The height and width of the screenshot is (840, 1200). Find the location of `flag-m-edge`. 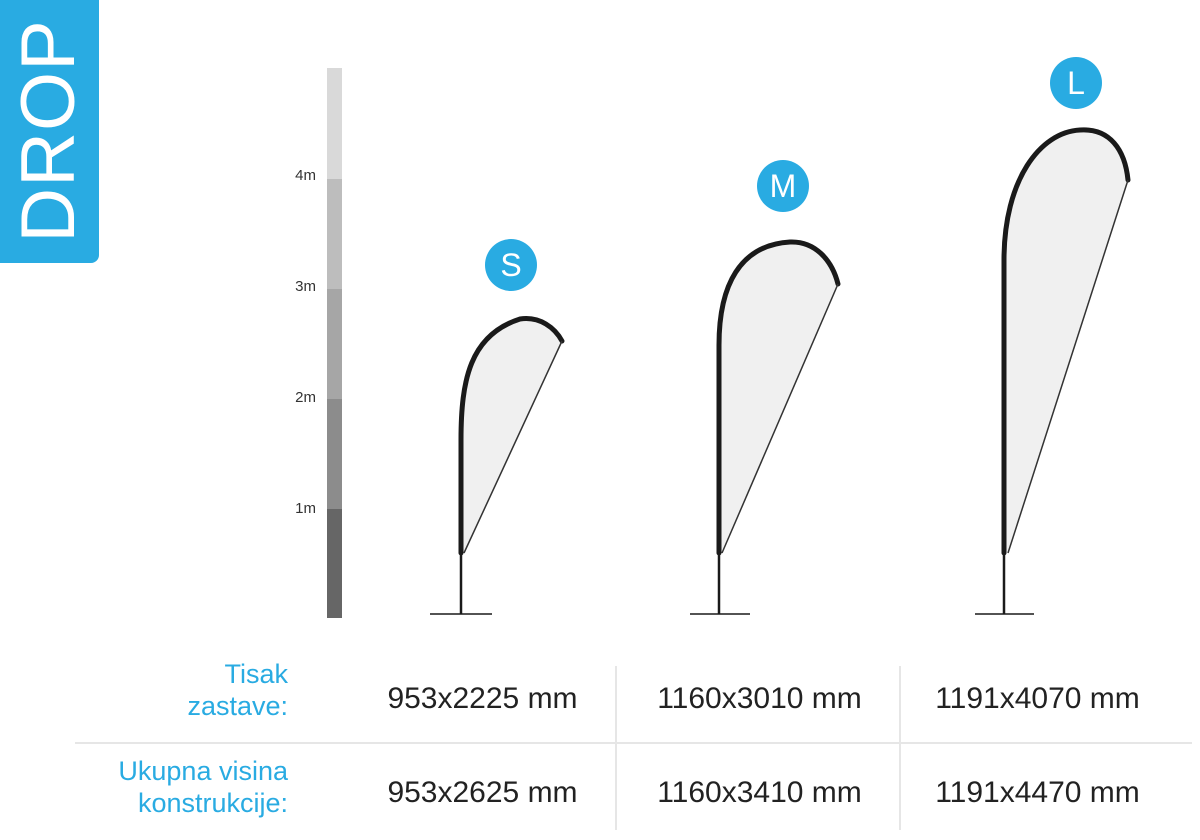

flag-m-edge is located at coordinates (780, 418).